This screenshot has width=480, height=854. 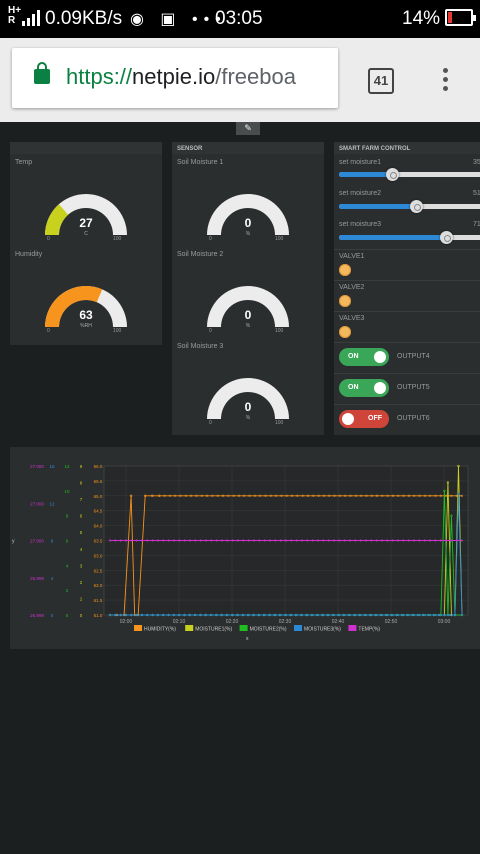 I want to click on y-axis-label: y, so click(x=13, y=542).